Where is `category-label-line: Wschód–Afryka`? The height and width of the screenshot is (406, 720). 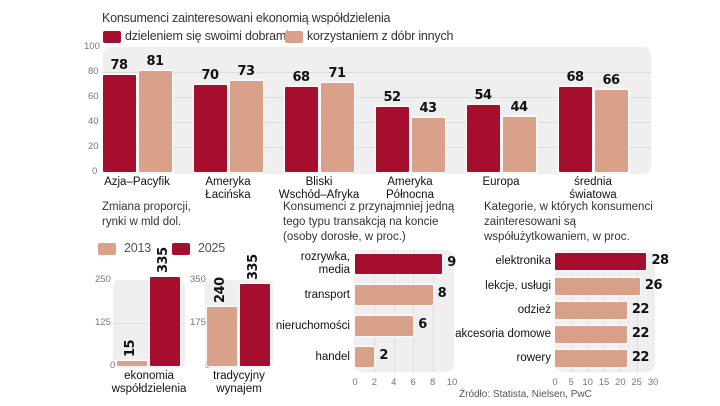
category-label-line: Wschód–Afryka is located at coordinates (319, 195).